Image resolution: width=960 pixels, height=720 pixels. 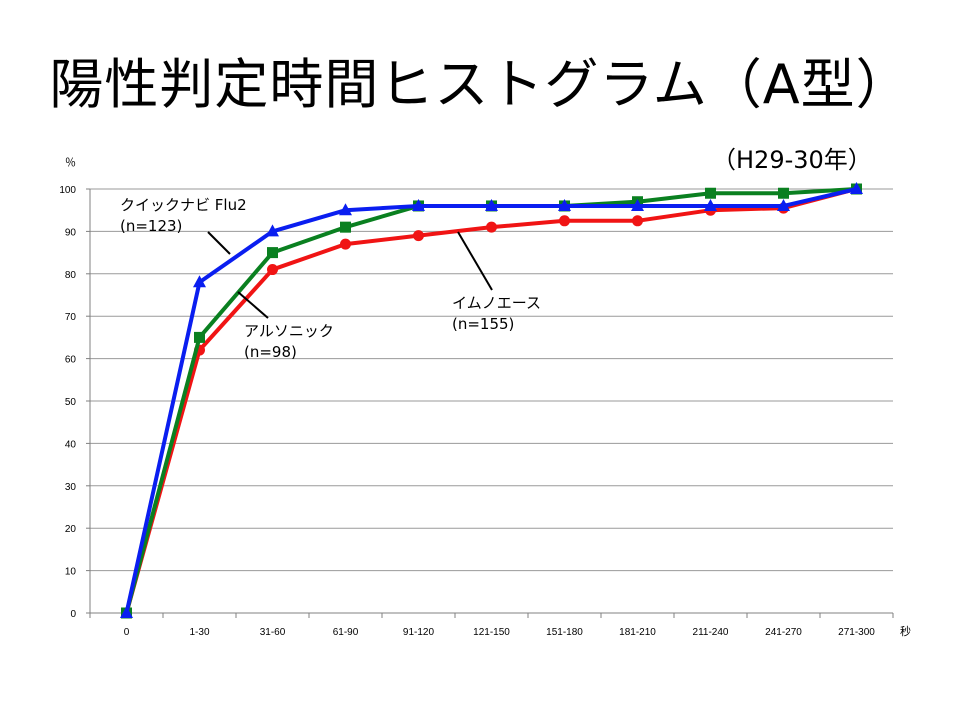 I want to click on x-tick-label: 0, so click(x=127, y=632).